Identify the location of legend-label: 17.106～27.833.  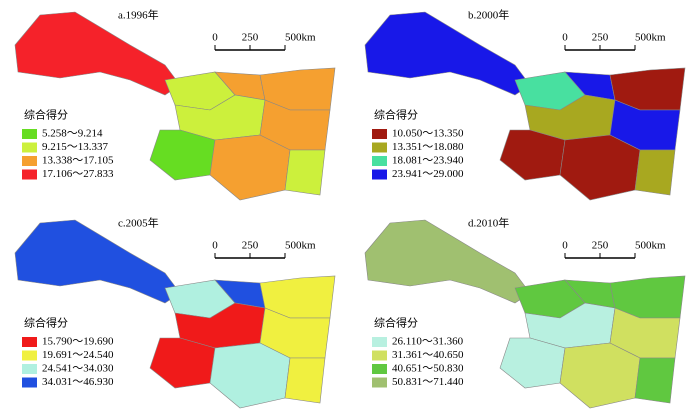
(78, 174).